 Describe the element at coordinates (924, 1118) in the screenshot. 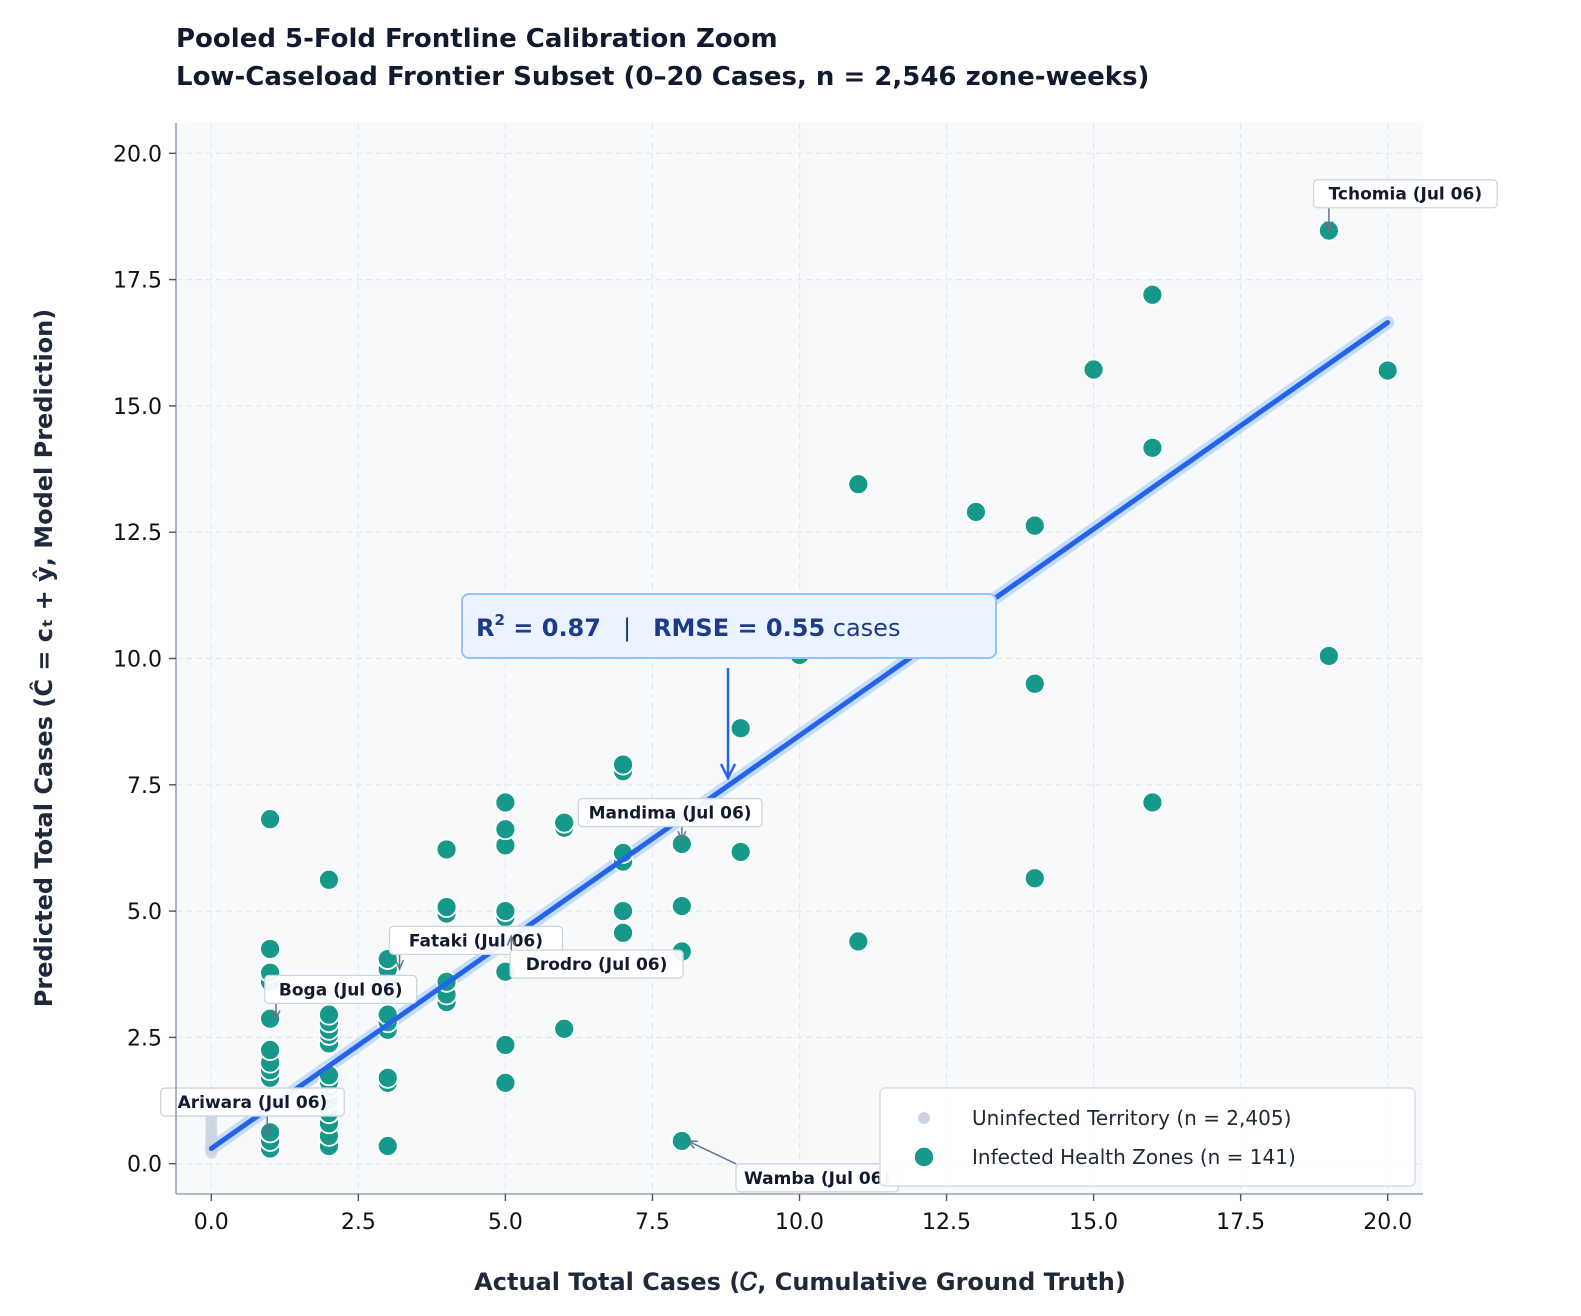

I see `legend-marker-uninfected` at that location.